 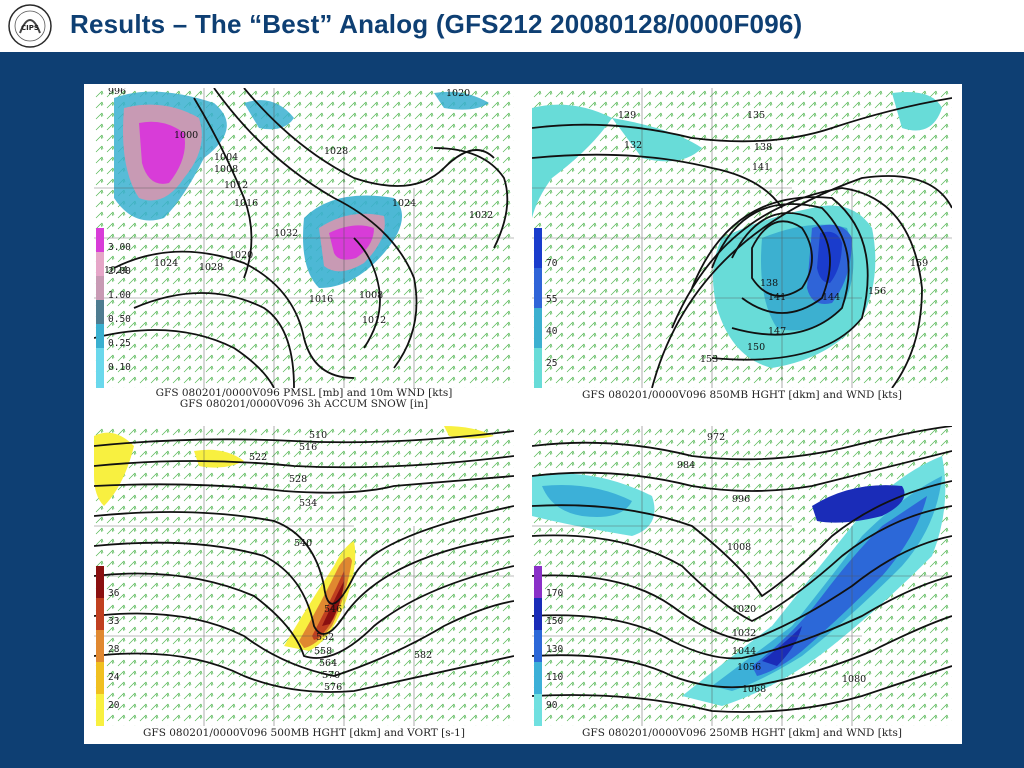 I want to click on svg-text: 540, so click(x=303, y=543).